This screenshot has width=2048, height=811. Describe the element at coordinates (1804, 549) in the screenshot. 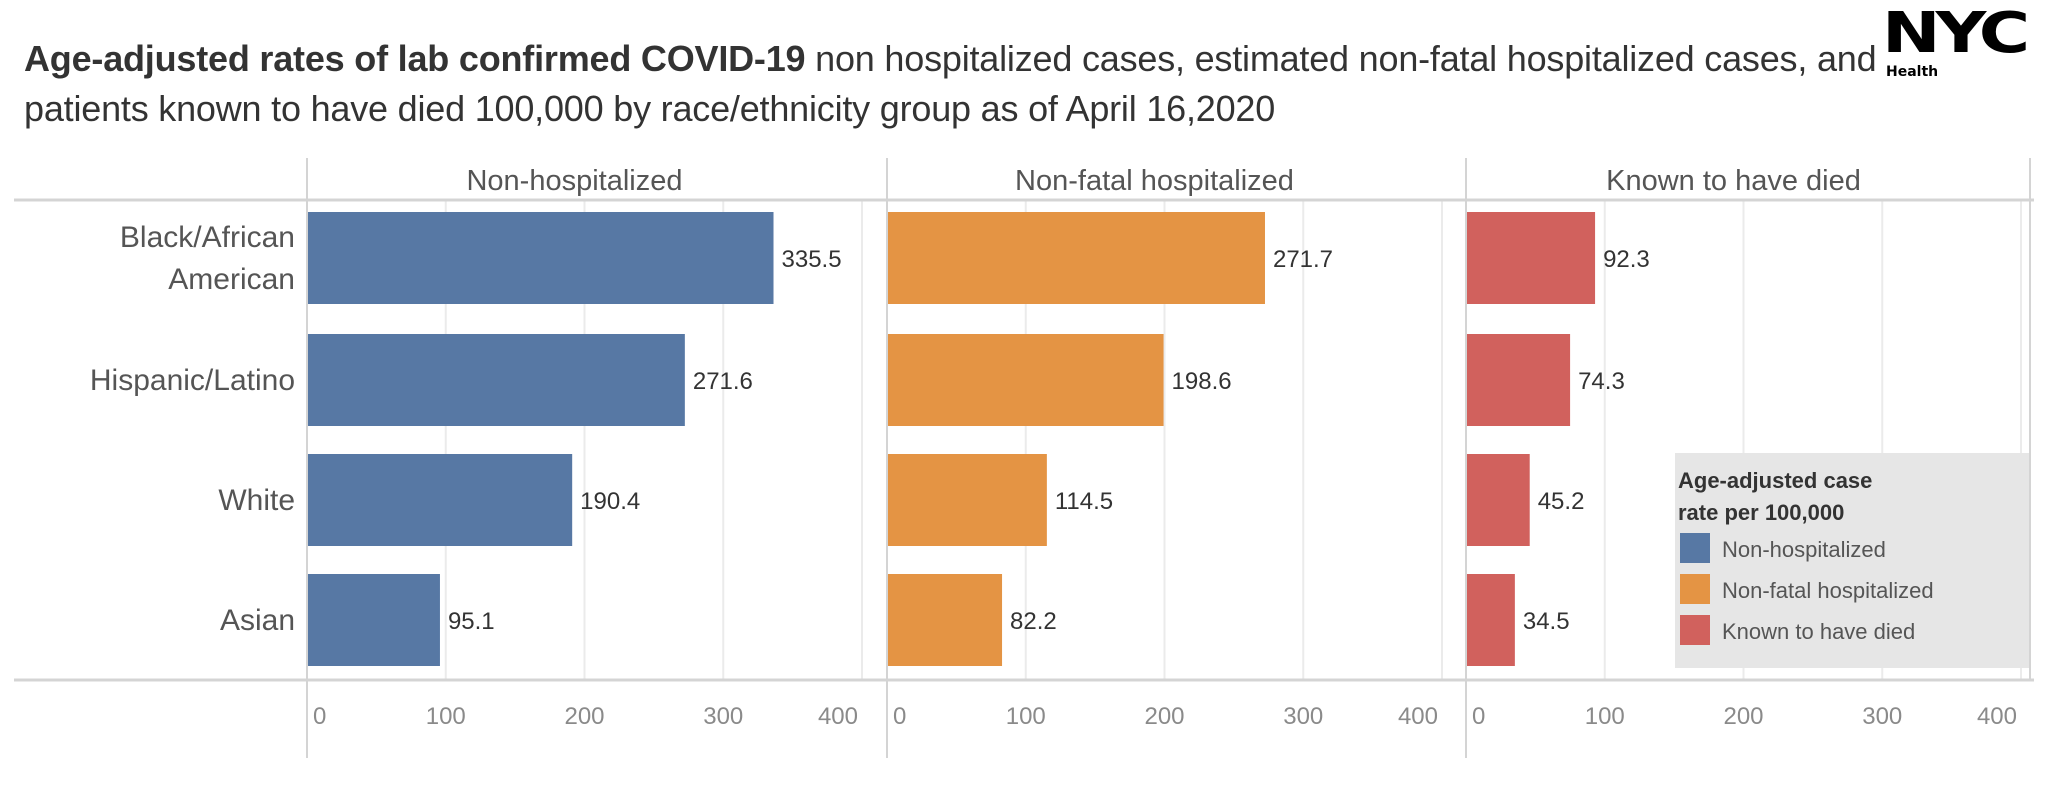

I see `legend-item-label: Non-hospitalized` at that location.